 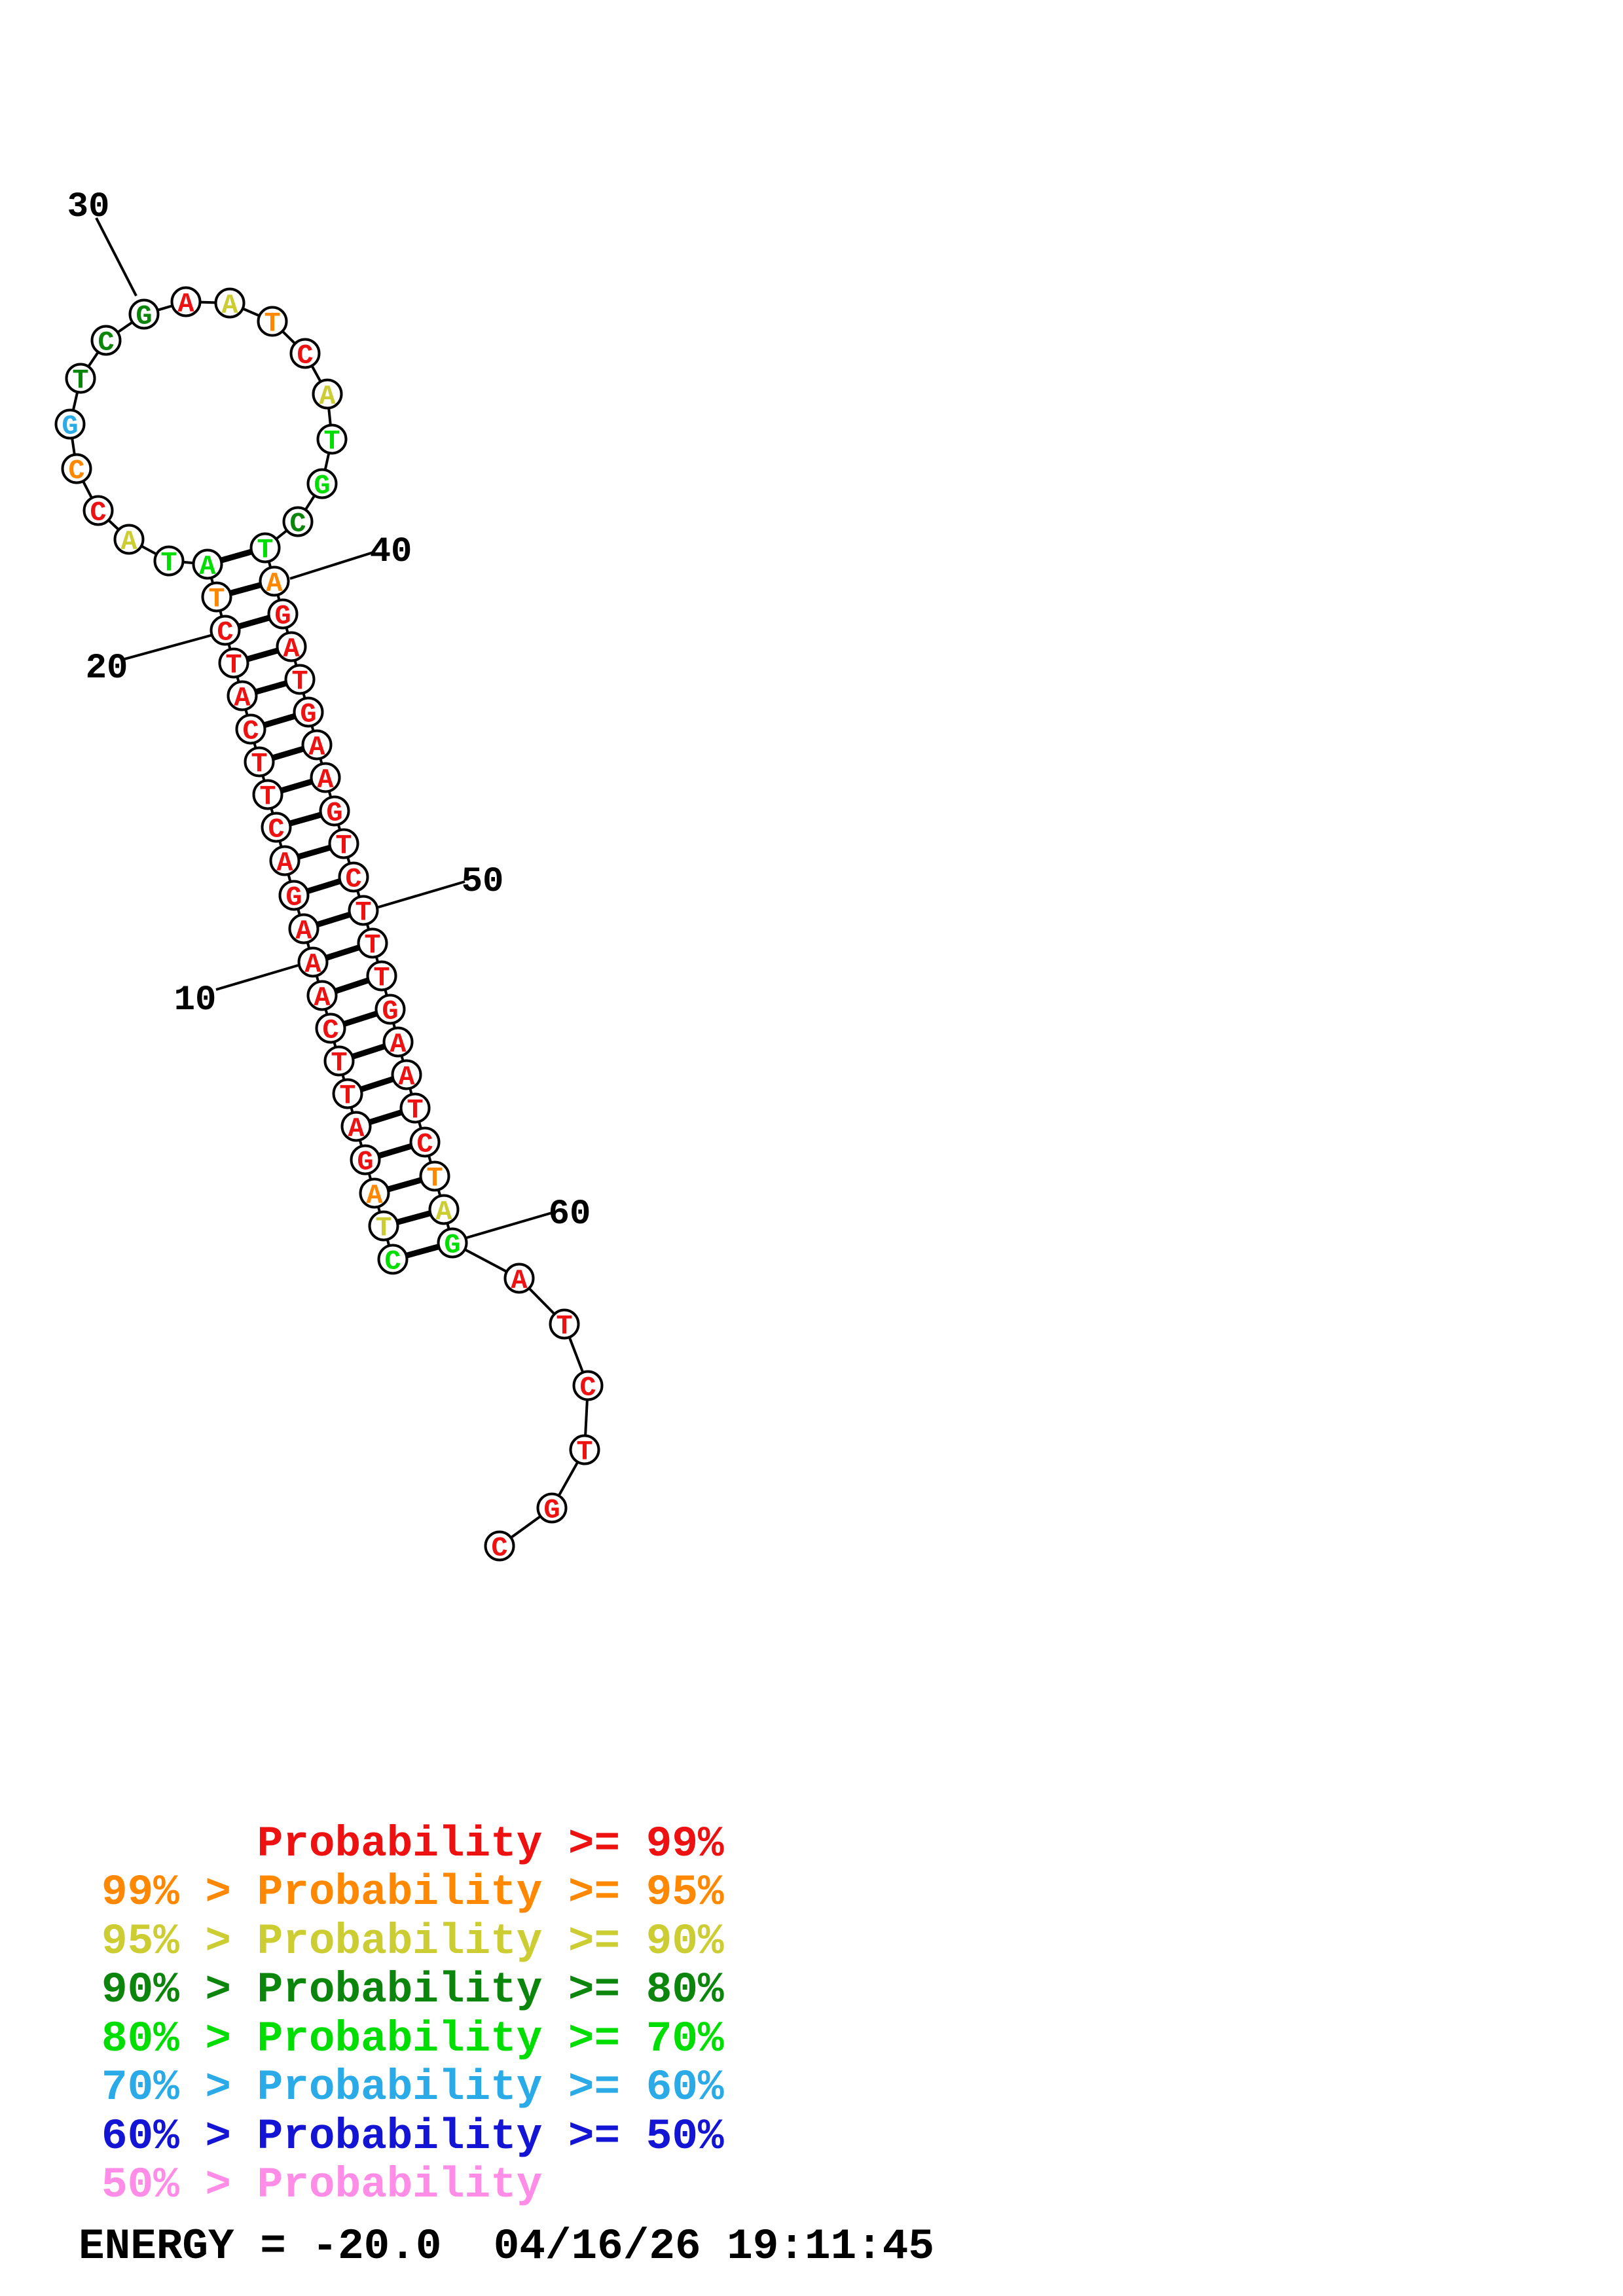 I want to click on legend-row-60: 70% > Probability >= 60%, so click(x=412, y=2087).